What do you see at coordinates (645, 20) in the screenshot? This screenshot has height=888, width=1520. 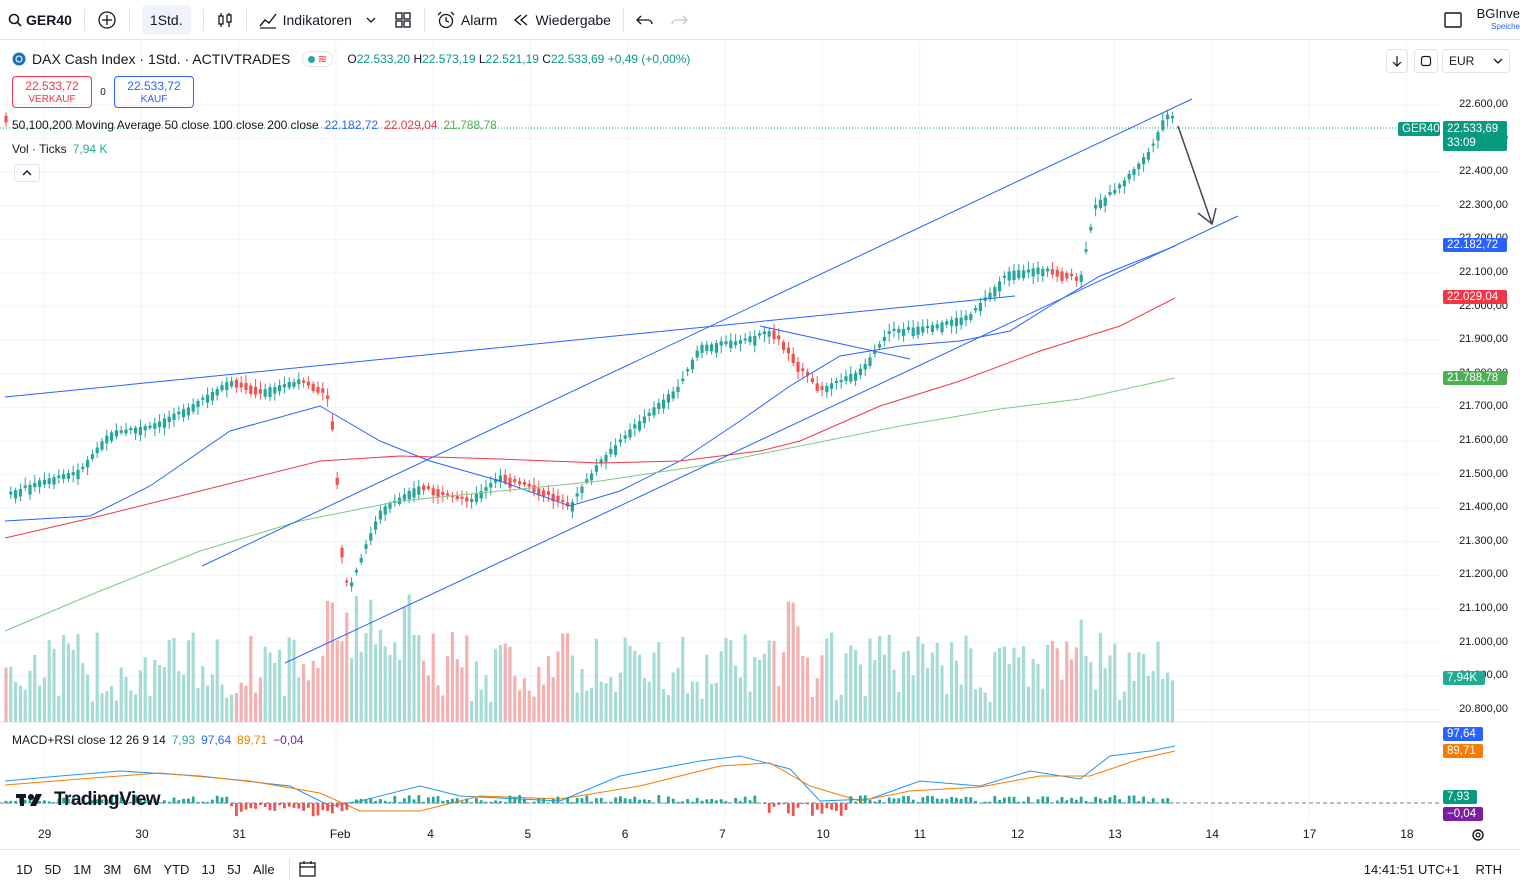 I see `undo-button` at bounding box center [645, 20].